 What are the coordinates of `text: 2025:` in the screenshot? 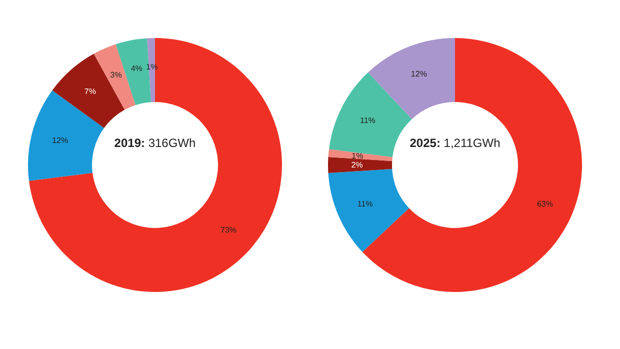 It's located at (425, 143).